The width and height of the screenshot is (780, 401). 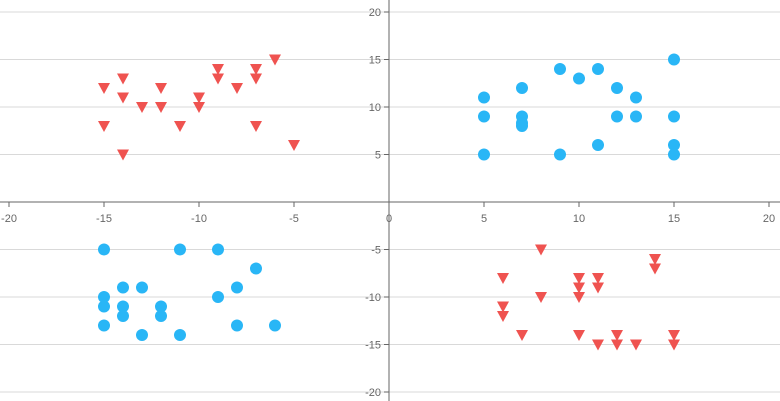 I want to click on x-tick-label: 10, so click(x=579, y=219).